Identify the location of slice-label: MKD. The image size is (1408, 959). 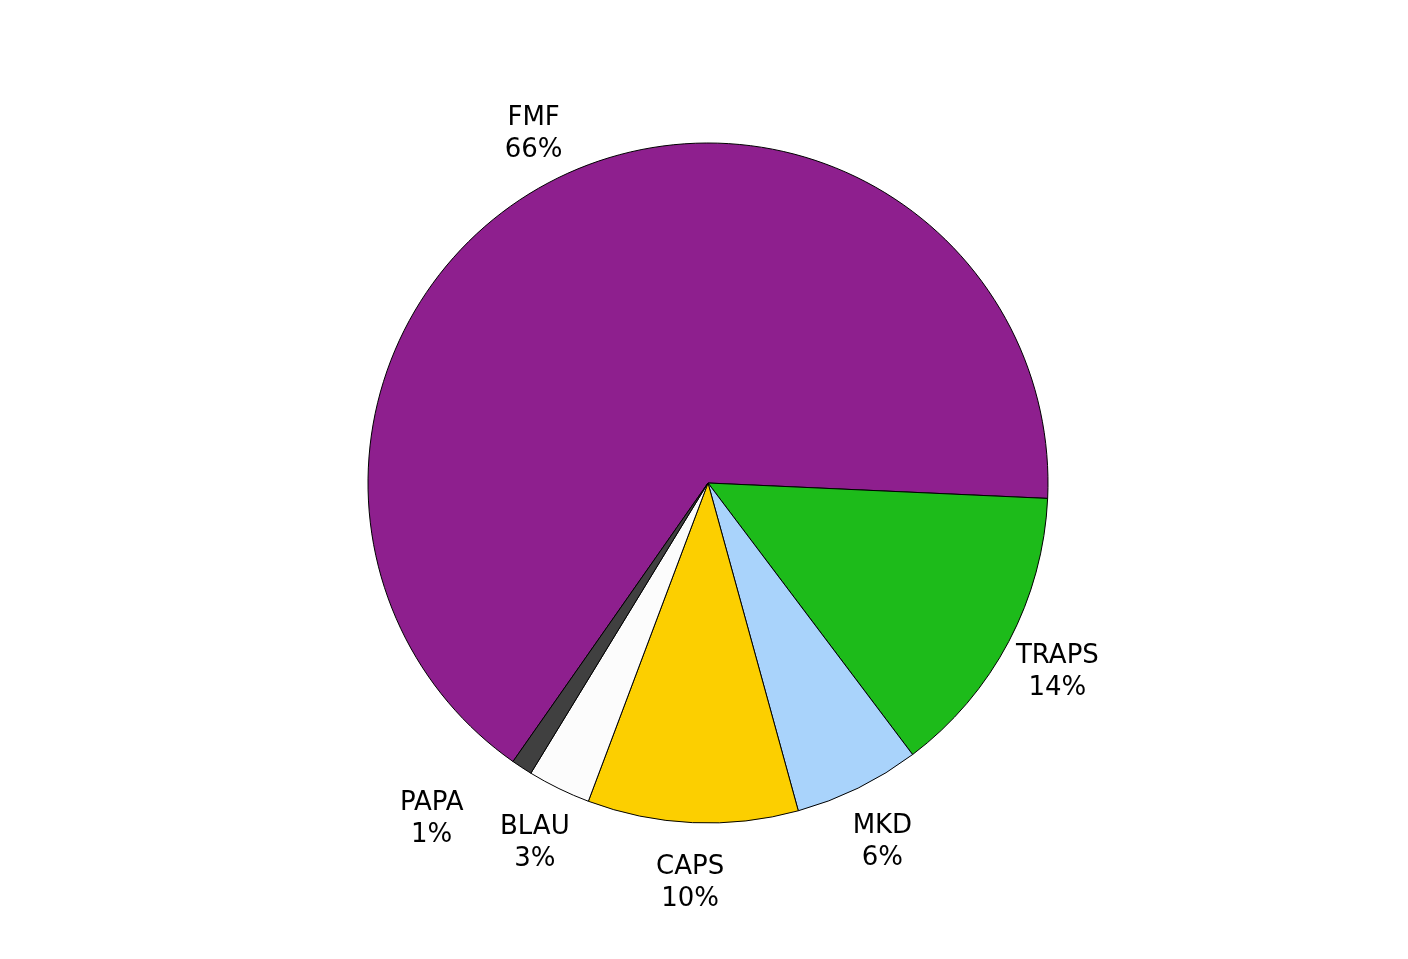
(882, 824).